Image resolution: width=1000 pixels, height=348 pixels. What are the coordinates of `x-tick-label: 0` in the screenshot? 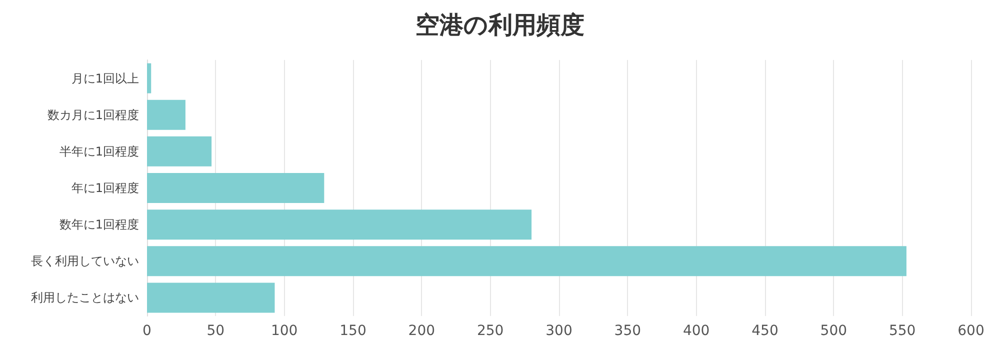 It's located at (147, 331).